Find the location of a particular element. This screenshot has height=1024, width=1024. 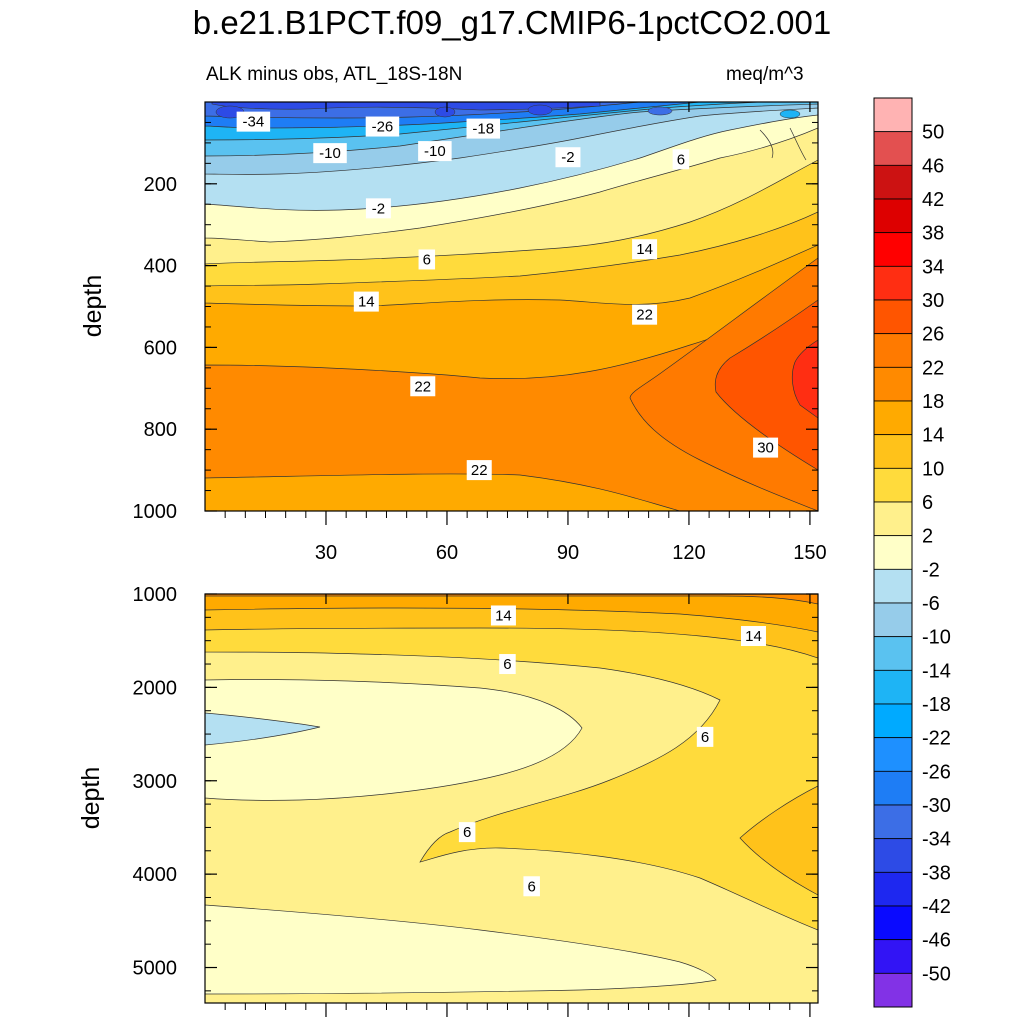

upper-ytick-label: 1000 is located at coordinates (155, 512).